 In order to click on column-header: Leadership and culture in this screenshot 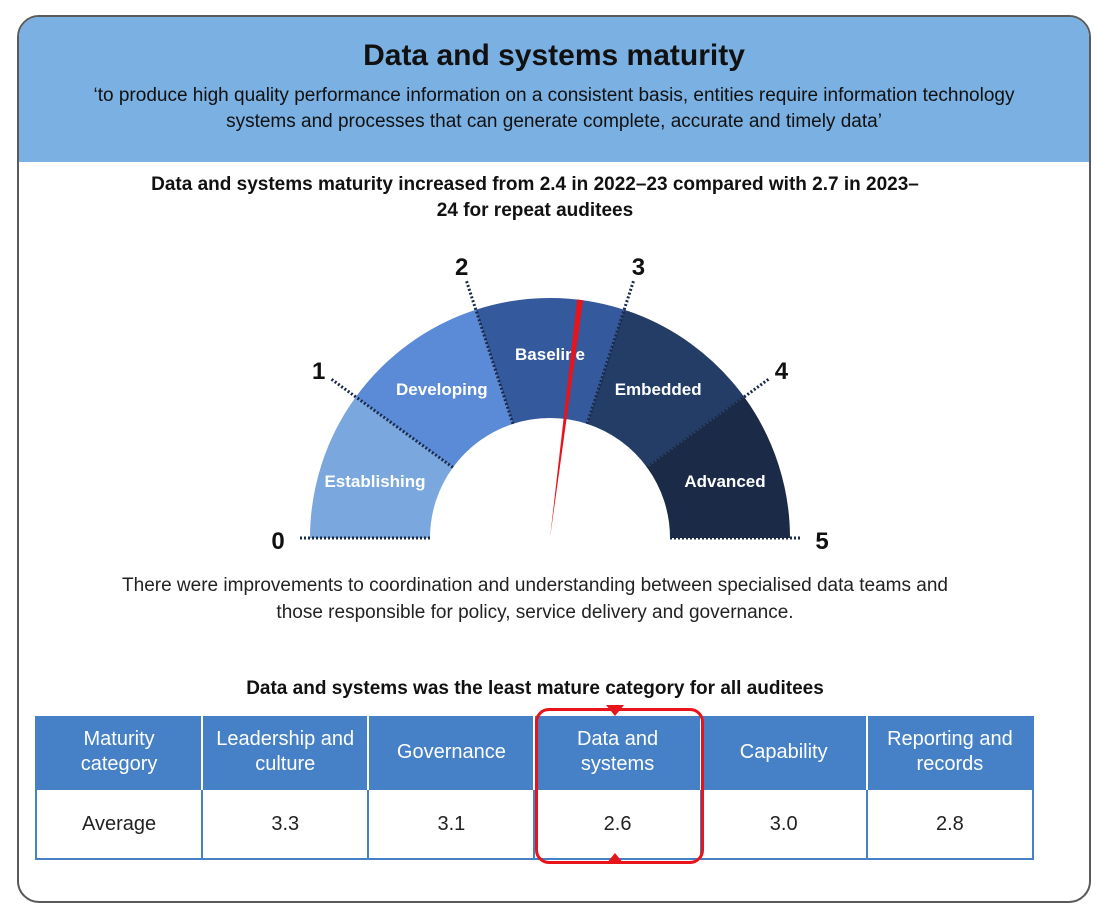, I will do `click(285, 752)`.